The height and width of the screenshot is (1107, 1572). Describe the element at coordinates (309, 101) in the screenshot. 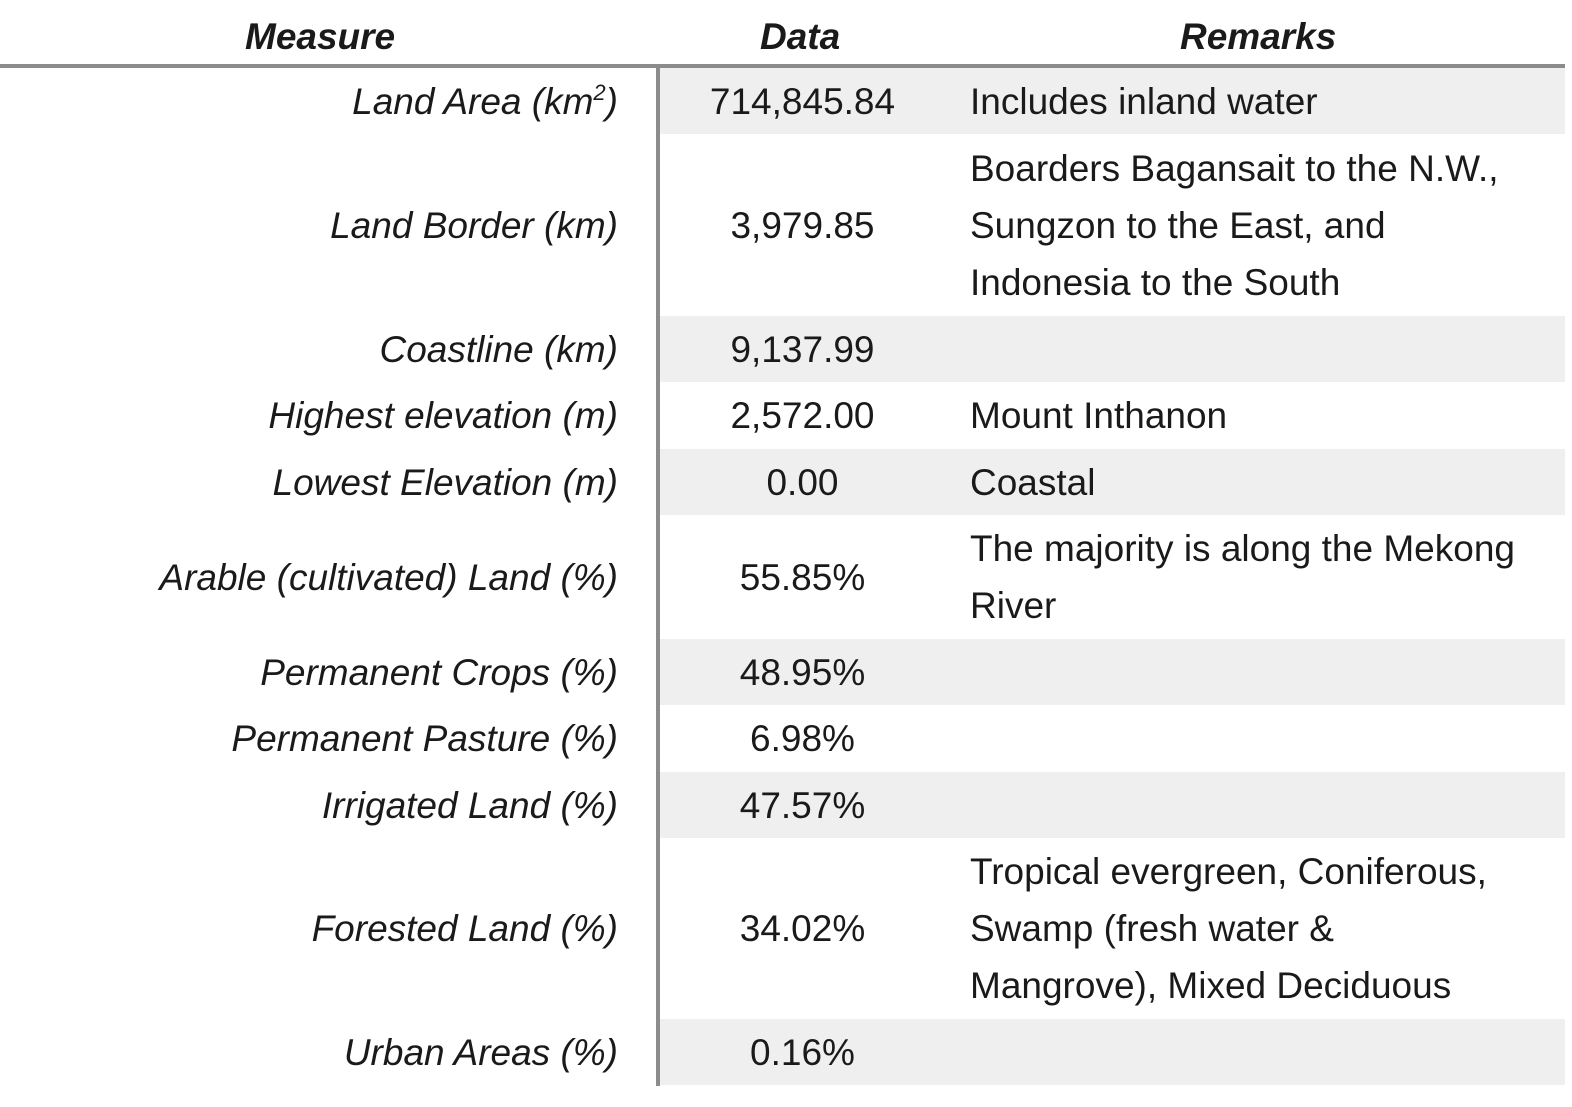

I see `measure-cell: Land Area (km2)` at that location.